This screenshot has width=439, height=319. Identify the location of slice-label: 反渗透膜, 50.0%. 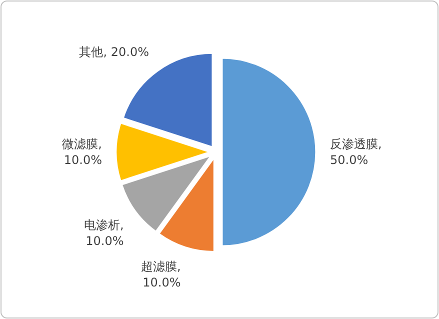
(356, 152).